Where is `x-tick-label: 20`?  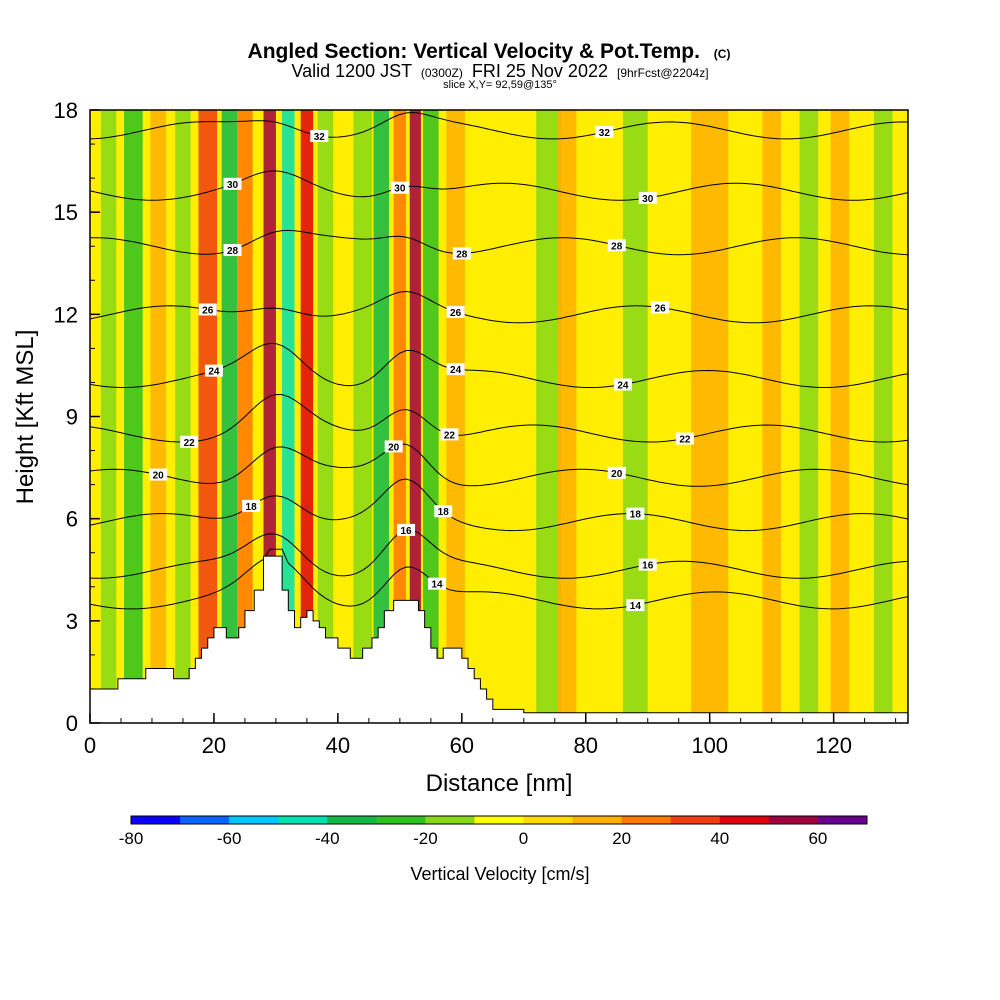
x-tick-label: 20 is located at coordinates (214, 745).